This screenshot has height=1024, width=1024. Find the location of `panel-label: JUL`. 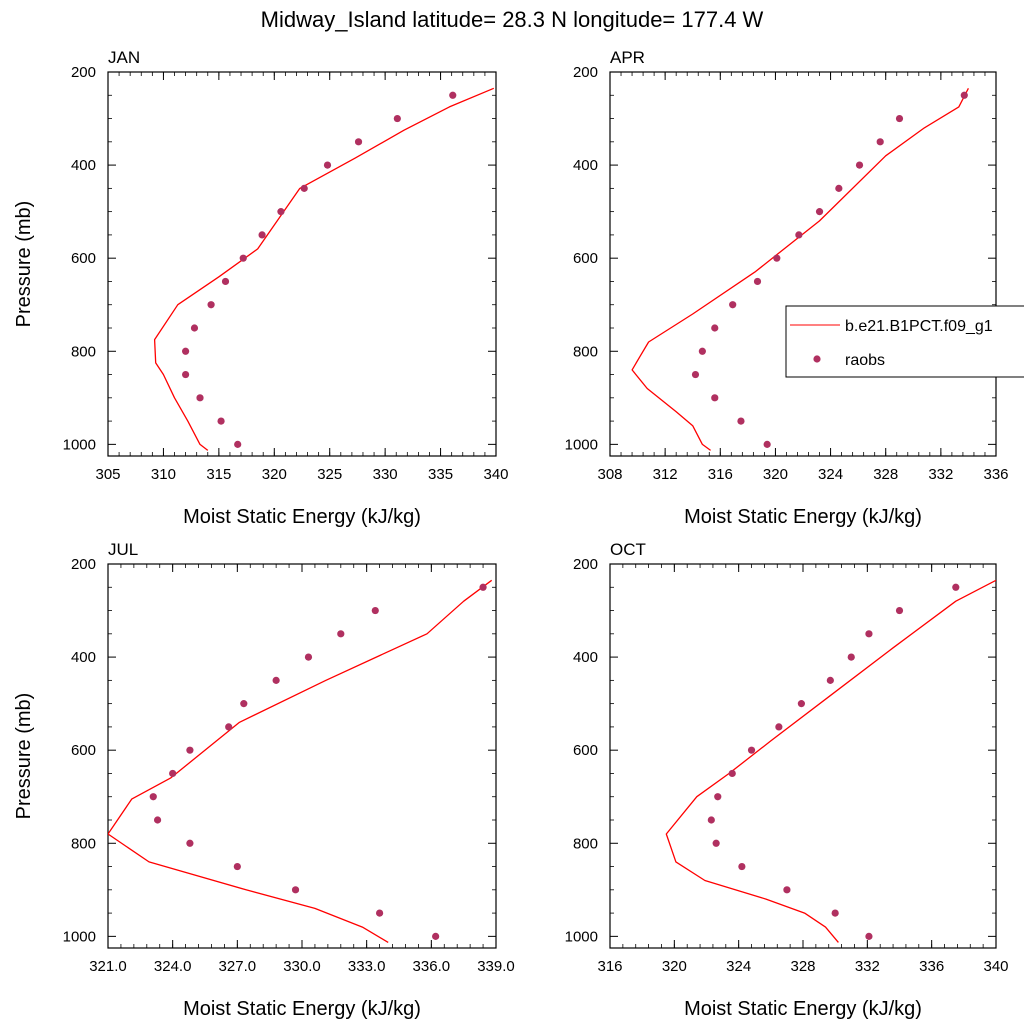

panel-label: JUL is located at coordinates (123, 549).